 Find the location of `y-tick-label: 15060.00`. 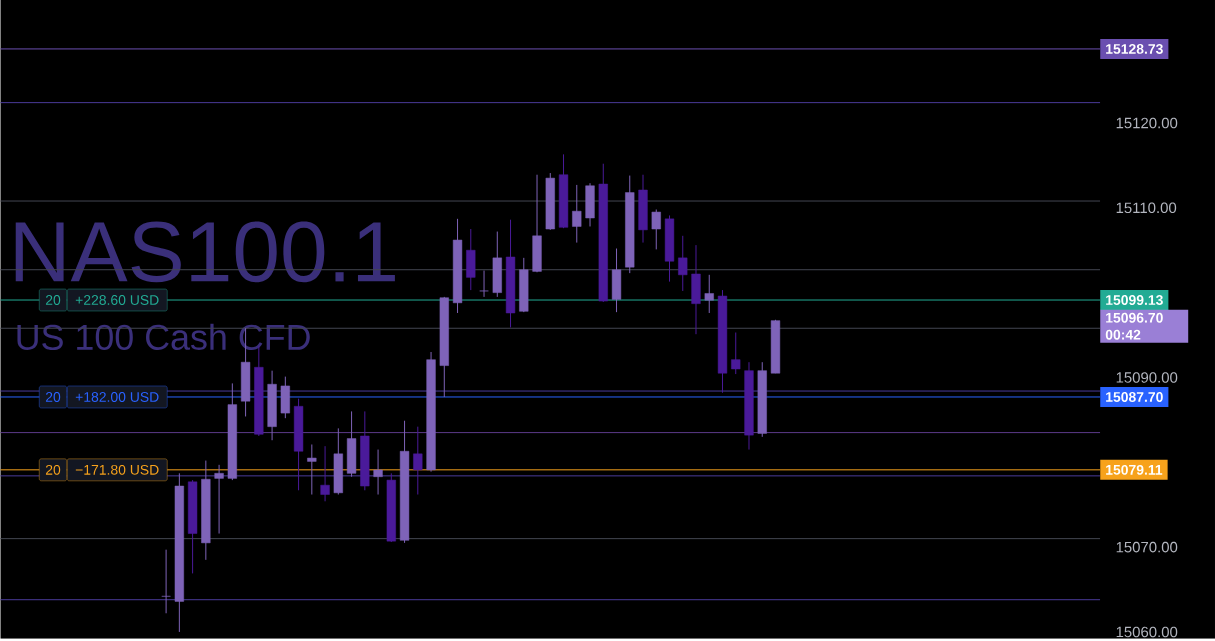

y-tick-label: 15060.00 is located at coordinates (1147, 632).